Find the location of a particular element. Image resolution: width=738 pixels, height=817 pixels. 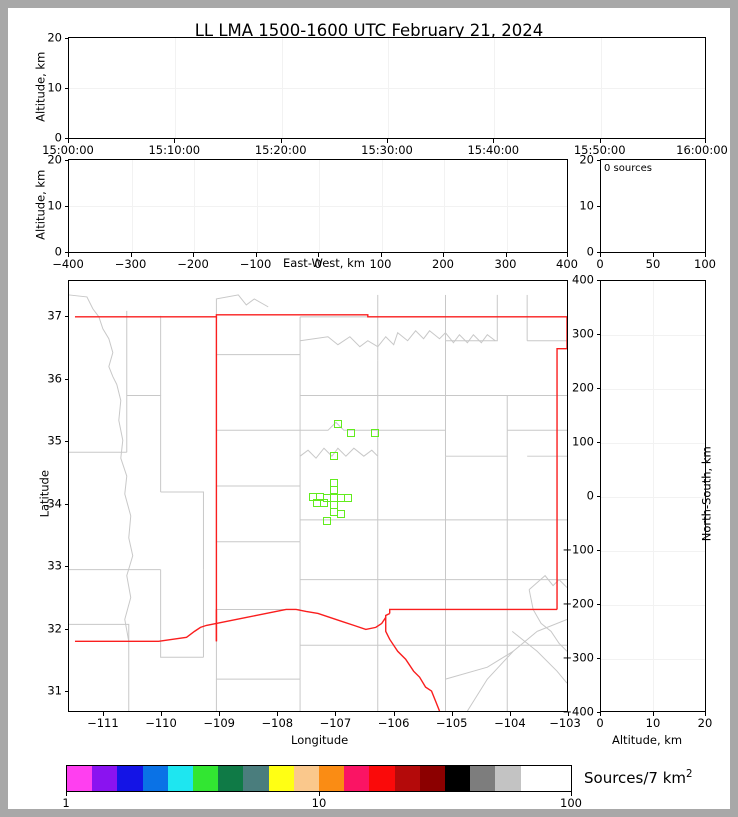

colorbar-ticklabel: 1 is located at coordinates (66, 803).